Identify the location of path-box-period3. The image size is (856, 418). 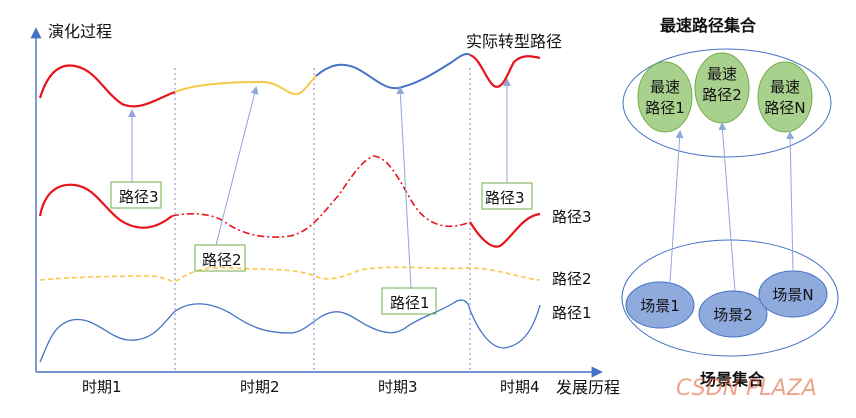
(409, 301).